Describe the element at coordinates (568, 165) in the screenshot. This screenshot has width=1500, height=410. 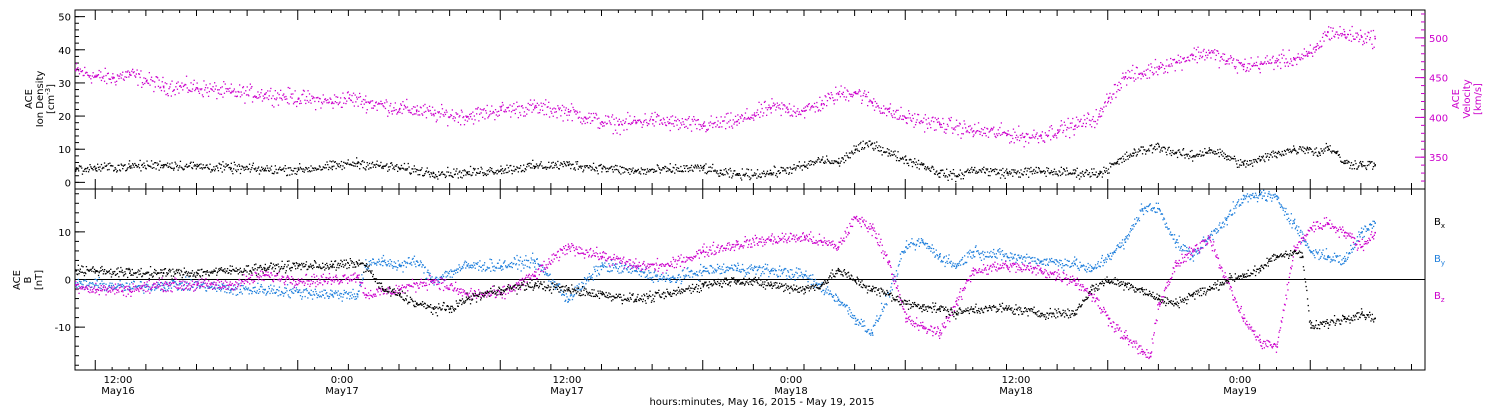
I see `density-anchor` at that location.